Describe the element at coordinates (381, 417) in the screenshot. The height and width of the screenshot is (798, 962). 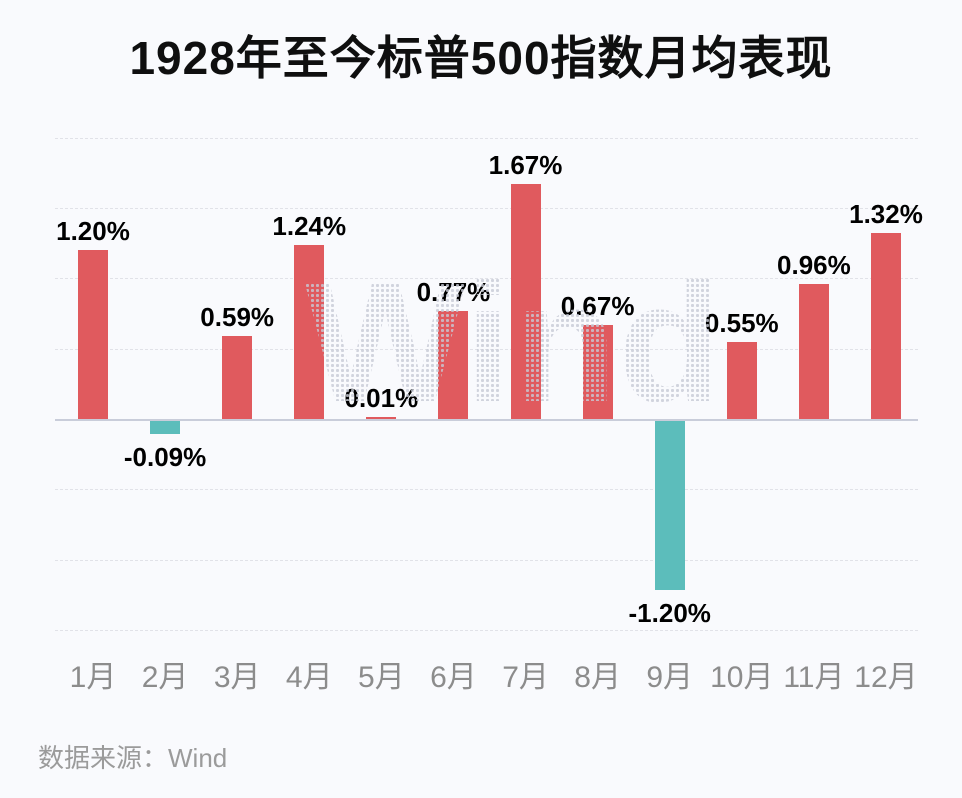
I see `bar-5月` at that location.